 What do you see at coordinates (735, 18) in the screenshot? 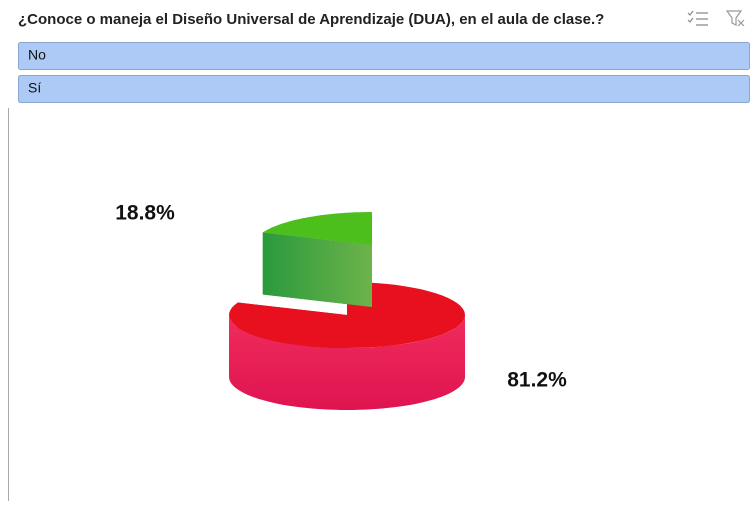
I see `clear-filter-icon` at bounding box center [735, 18].